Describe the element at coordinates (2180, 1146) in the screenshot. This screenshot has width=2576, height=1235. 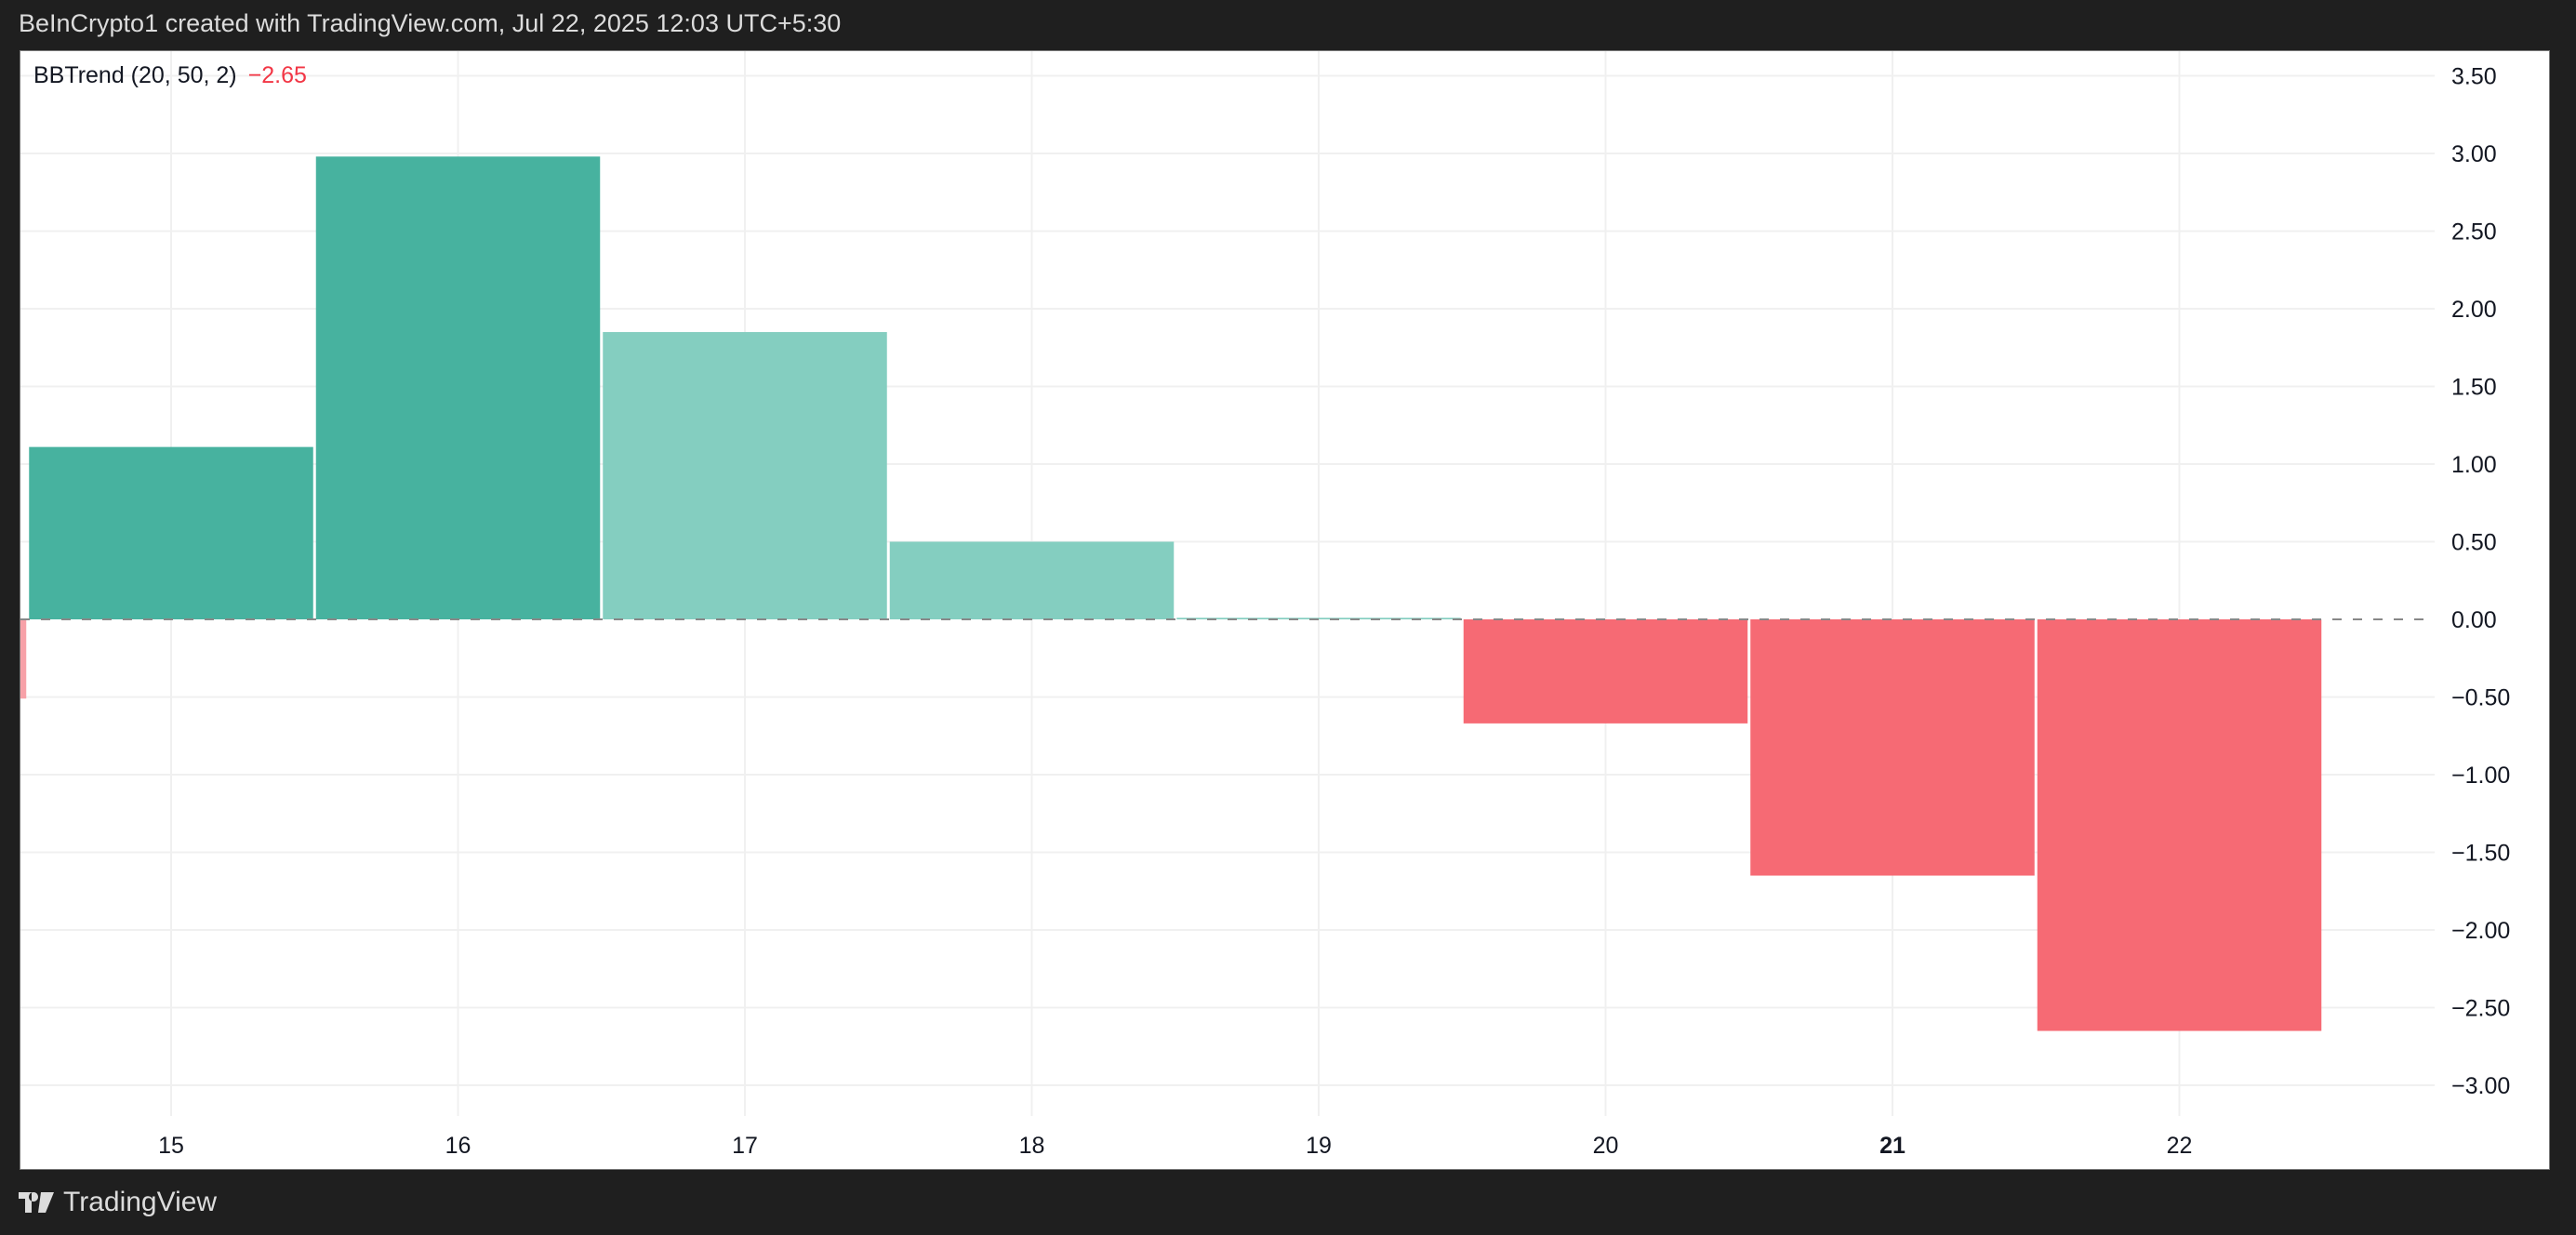
I see `x-tick-label: 22` at that location.